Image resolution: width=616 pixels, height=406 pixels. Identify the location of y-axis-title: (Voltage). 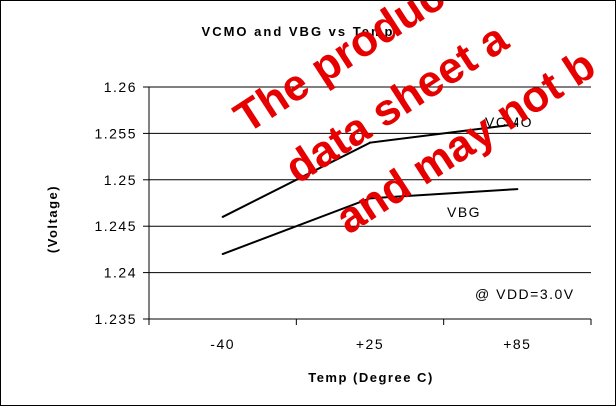
(52, 219).